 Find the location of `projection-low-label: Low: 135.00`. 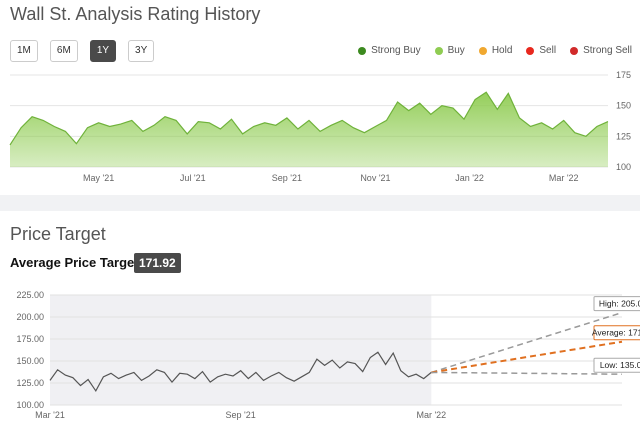

projection-low-label: Low: 135.00 is located at coordinates (620, 365).